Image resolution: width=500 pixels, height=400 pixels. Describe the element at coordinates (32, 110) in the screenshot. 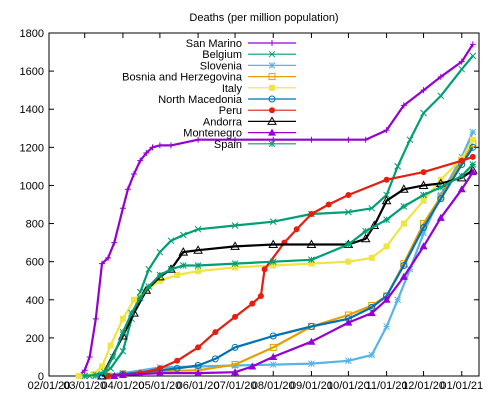

I see `y-tick-label: 1400` at that location.